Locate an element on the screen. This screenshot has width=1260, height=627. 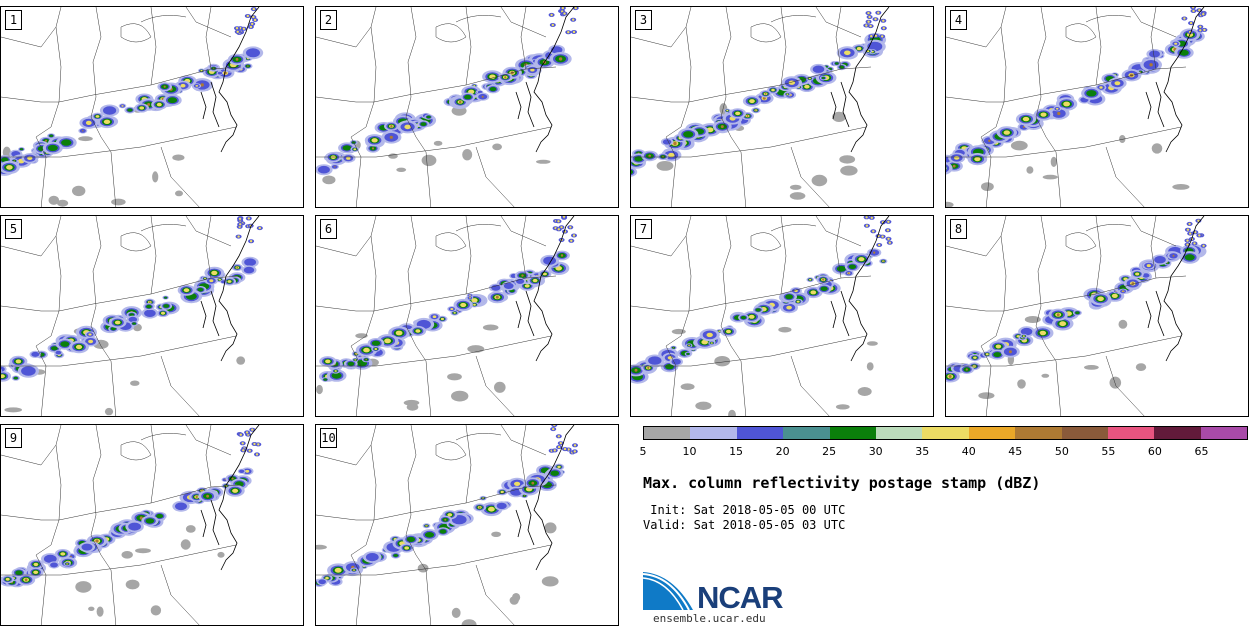
member-number-label: 1 is located at coordinates (13, 20).